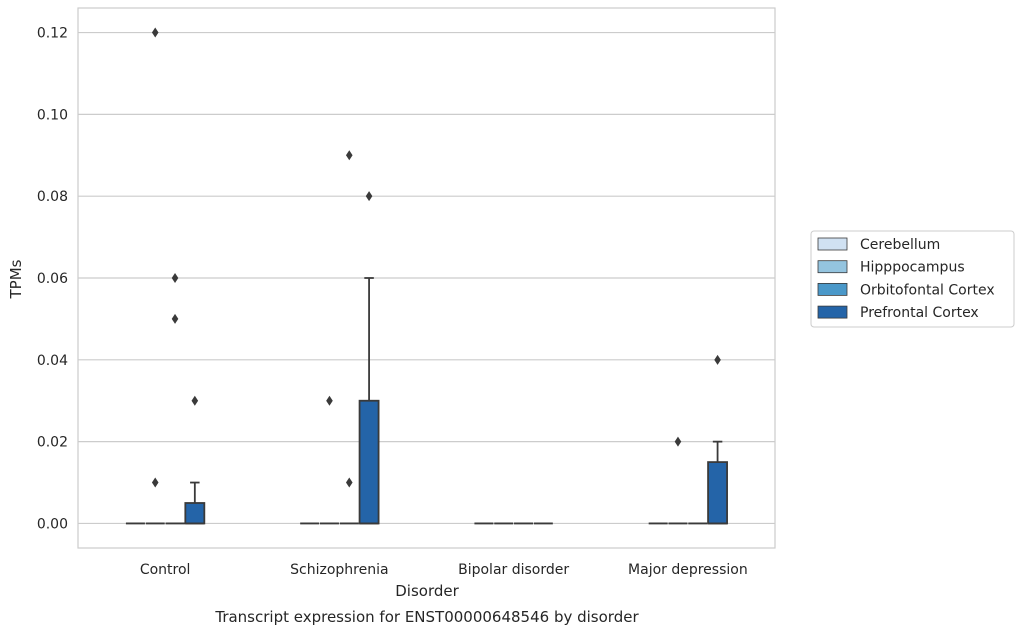  What do you see at coordinates (339, 570) in the screenshot?
I see `x-tick-label: Schizophrenia` at bounding box center [339, 570].